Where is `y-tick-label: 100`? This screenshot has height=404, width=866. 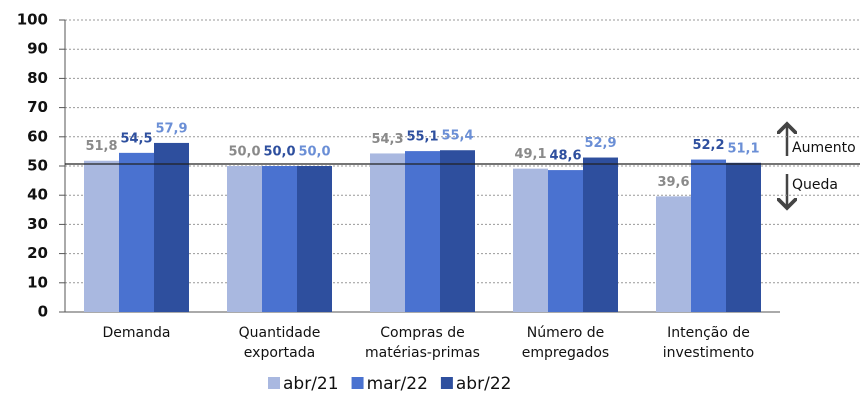
y-tick-label: 100 is located at coordinates (32, 20).